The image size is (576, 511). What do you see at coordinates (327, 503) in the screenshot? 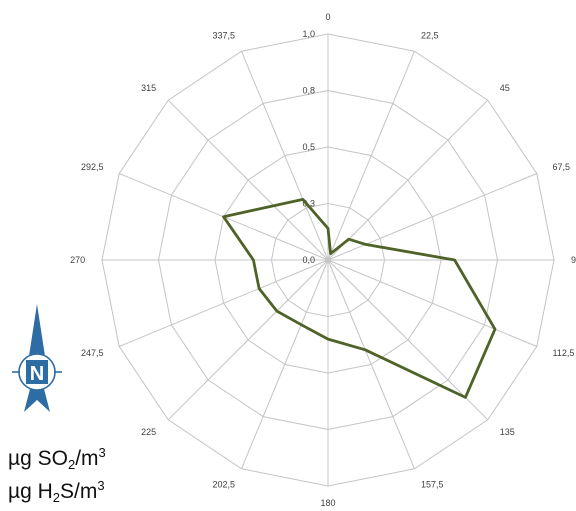
I see `direction-label: 180` at bounding box center [327, 503].